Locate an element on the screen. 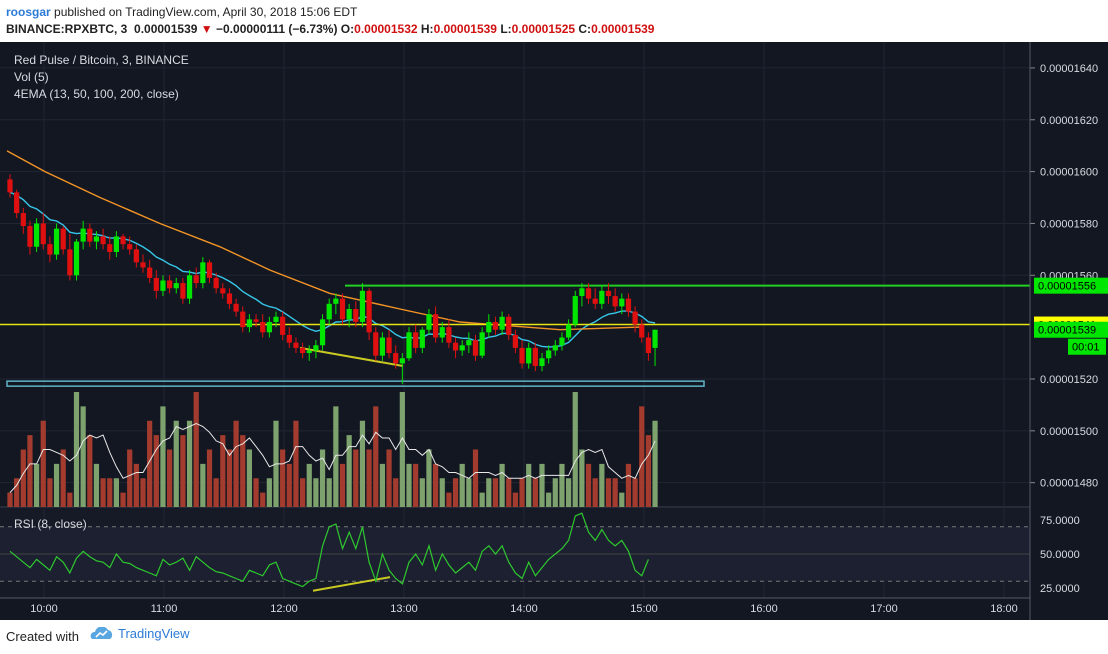  rsi-tick-label: 75.0000 is located at coordinates (1060, 521).